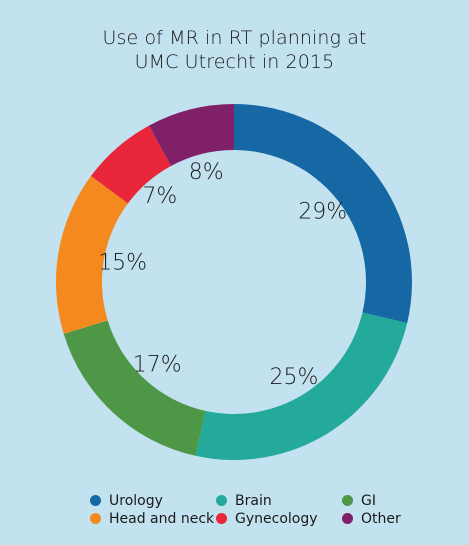 Image resolution: width=469 pixels, height=545 pixels. What do you see at coordinates (159, 196) in the screenshot?
I see `data-label-gynecology: 7%` at bounding box center [159, 196].